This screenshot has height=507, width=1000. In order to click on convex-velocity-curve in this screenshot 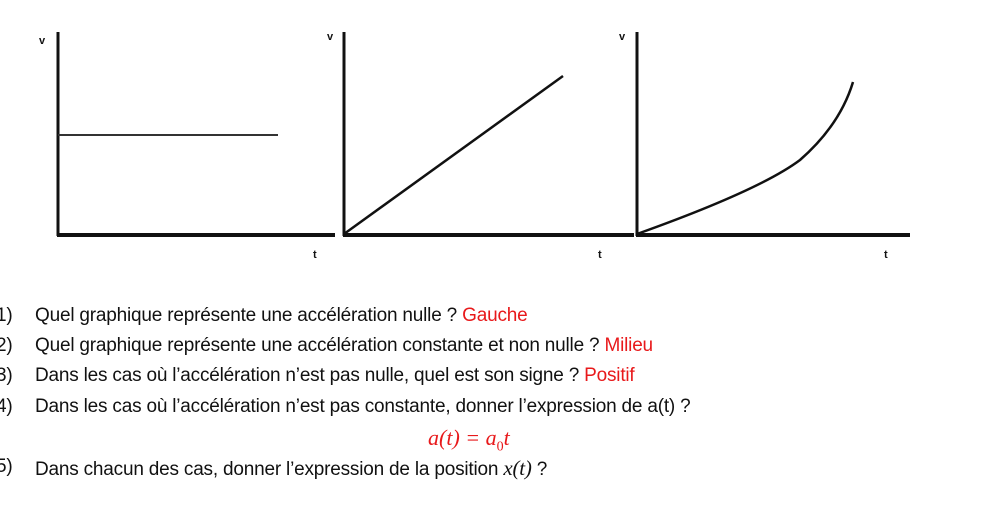, I will do `click(745, 158)`.